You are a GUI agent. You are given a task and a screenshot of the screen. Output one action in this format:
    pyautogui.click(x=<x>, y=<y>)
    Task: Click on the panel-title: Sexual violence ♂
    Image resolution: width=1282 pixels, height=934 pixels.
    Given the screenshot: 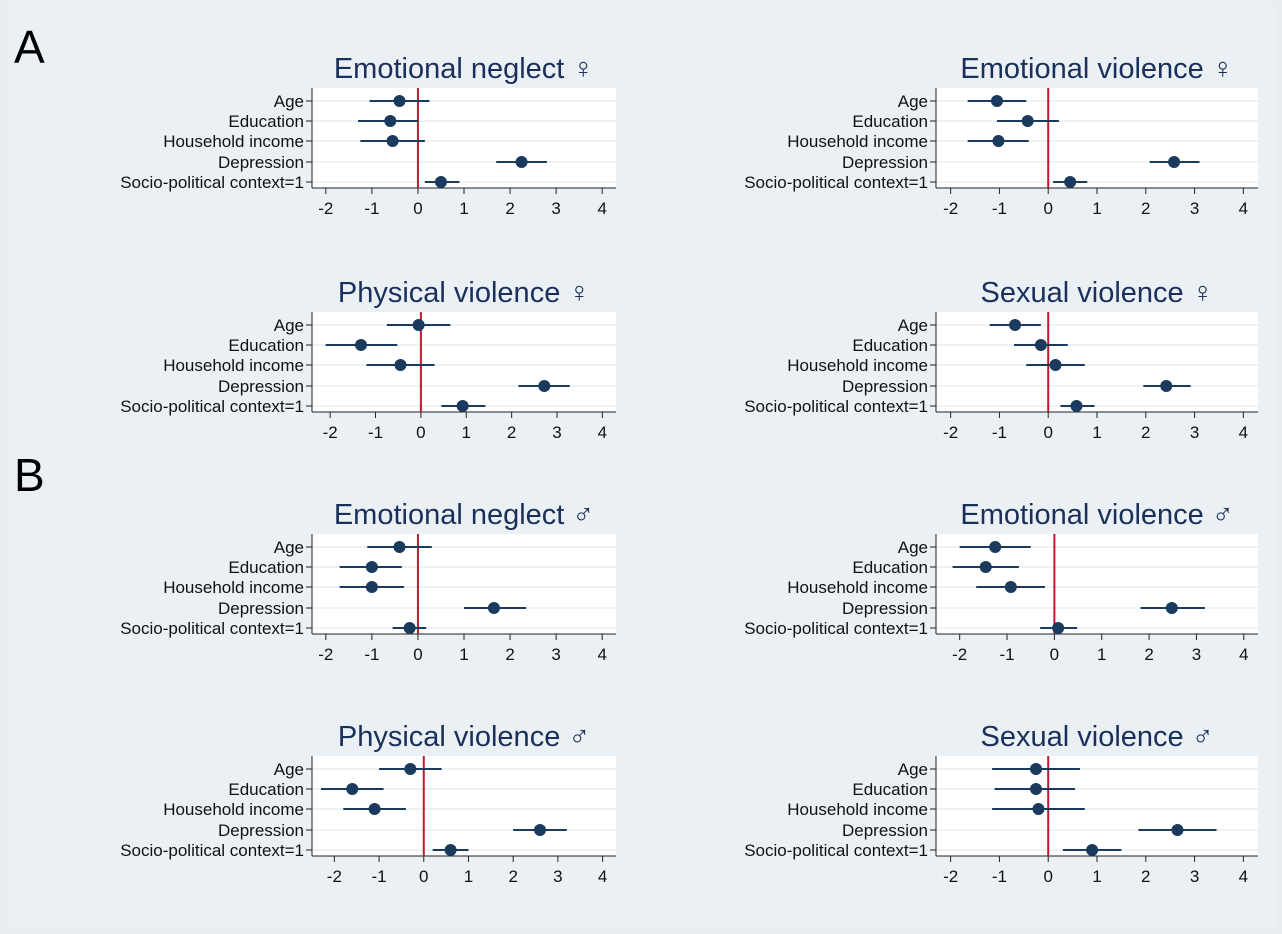 What is the action you would take?
    pyautogui.click(x=1097, y=737)
    